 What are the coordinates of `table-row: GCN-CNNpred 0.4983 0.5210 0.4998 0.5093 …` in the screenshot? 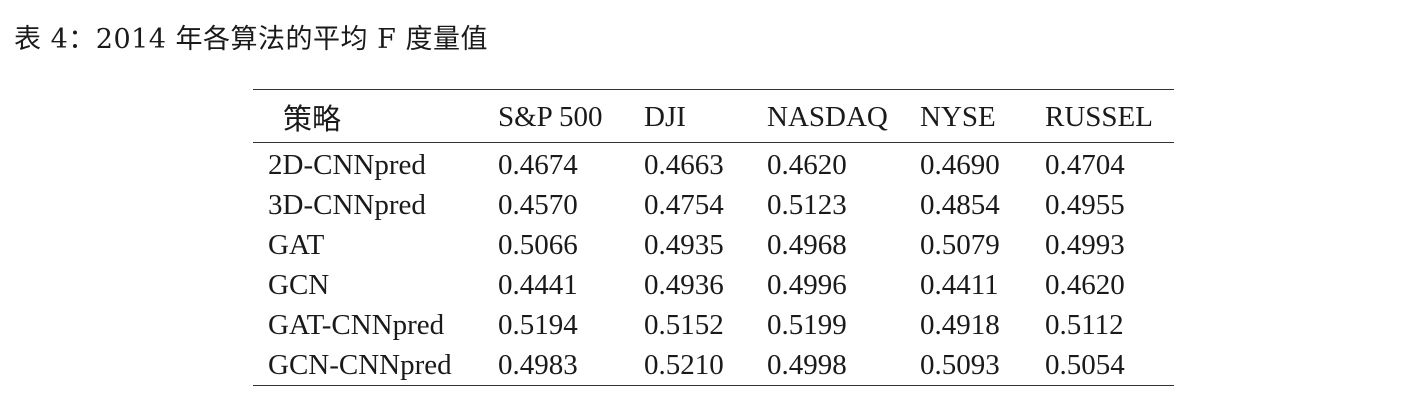 It's located at (713, 365).